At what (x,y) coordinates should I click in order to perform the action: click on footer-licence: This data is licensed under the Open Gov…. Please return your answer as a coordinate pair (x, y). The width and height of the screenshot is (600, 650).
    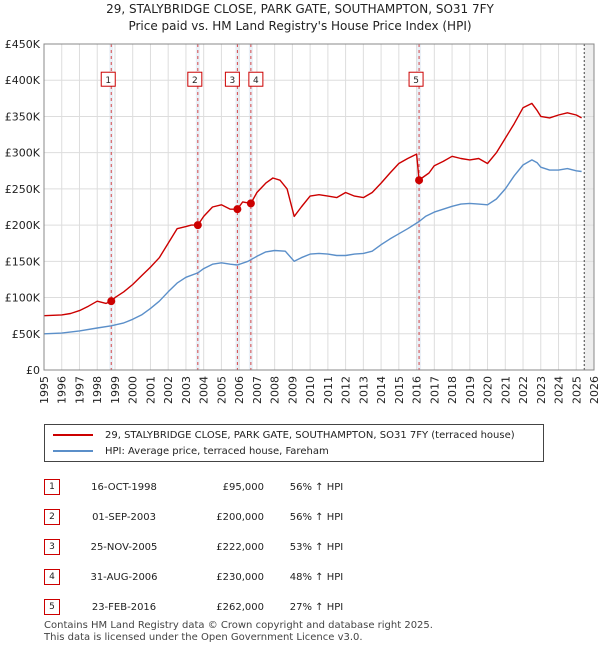
    Looking at the image, I should click on (203, 637).